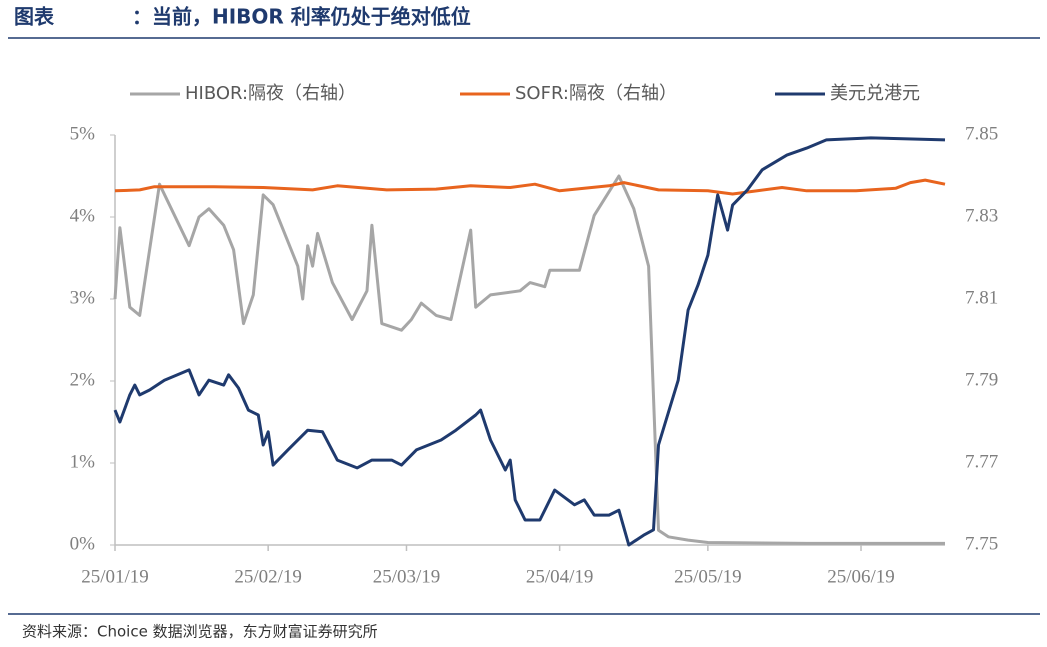 This screenshot has width=1047, height=647. Describe the element at coordinates (83, 543) in the screenshot. I see `y-tick-label: 0%` at that location.